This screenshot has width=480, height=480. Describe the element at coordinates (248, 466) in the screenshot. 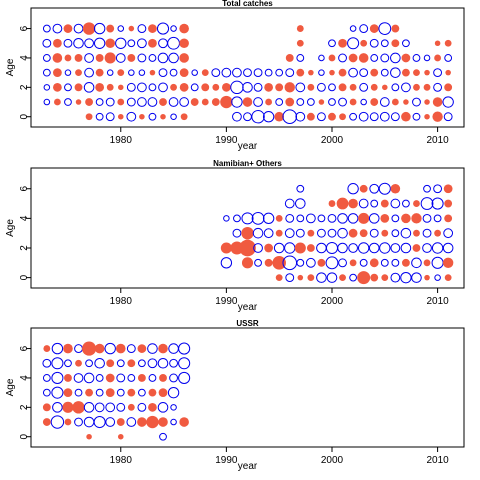

I see `x-axis-label: year` at that location.